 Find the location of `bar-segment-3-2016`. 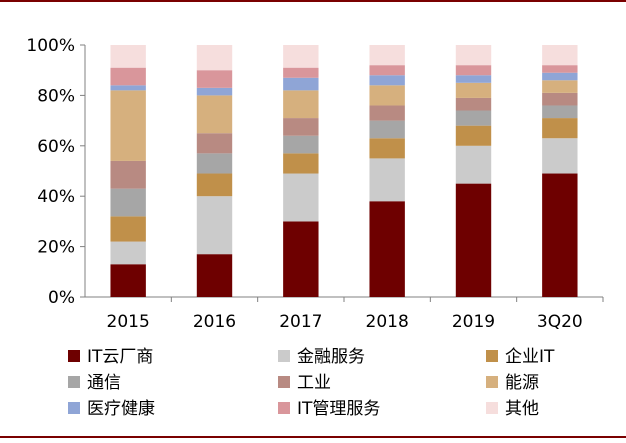

bar-segment-3-2016 is located at coordinates (214, 185).